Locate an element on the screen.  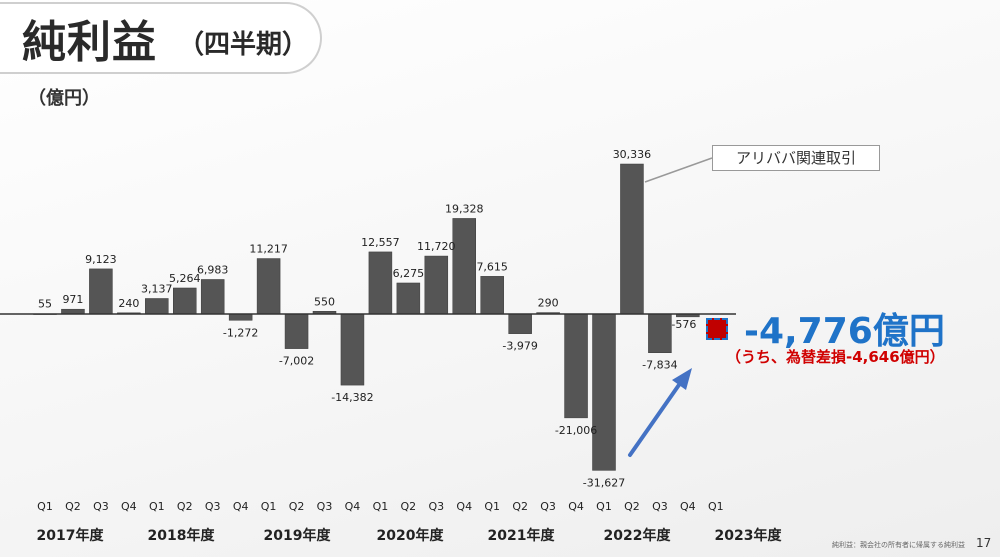
value-label-2: 9,123 is located at coordinates (101, 259).